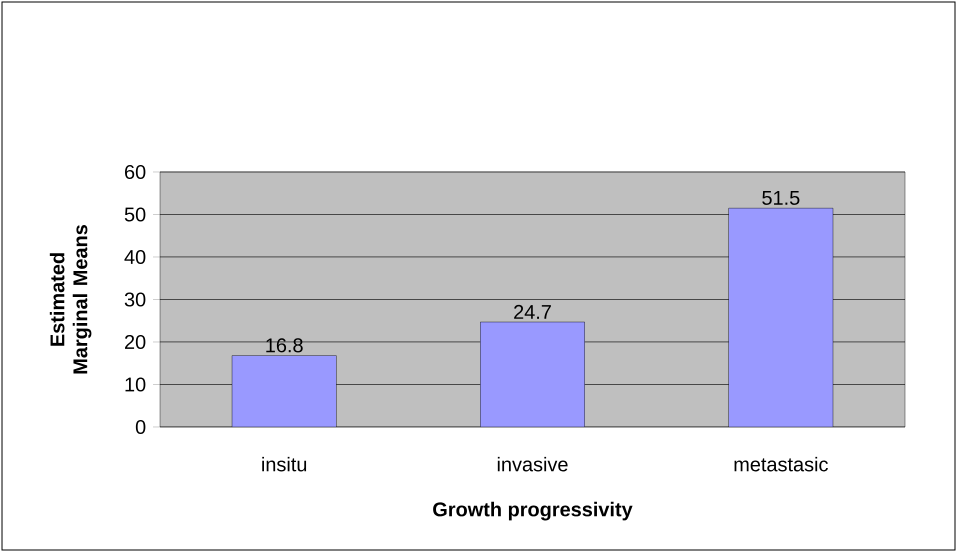 The image size is (957, 552). What do you see at coordinates (532, 311) in the screenshot?
I see `data-label: 24.7` at bounding box center [532, 311].